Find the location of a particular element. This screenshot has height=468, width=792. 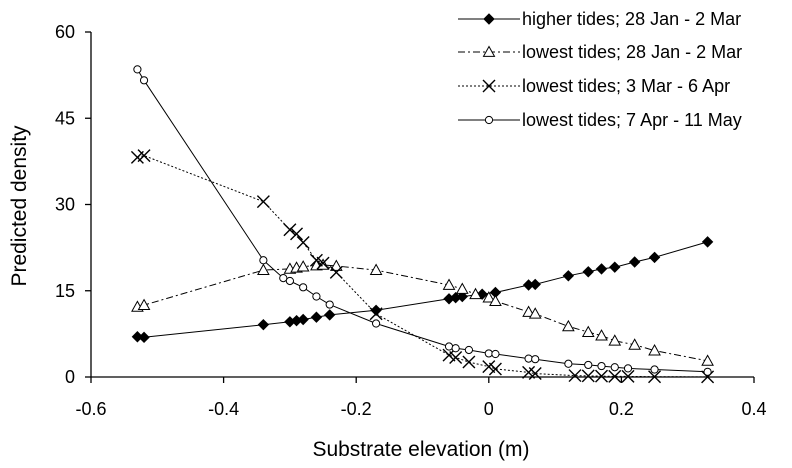

legend-item: lowest tides; 28 Jan - 2 Mar is located at coordinates (600, 52).